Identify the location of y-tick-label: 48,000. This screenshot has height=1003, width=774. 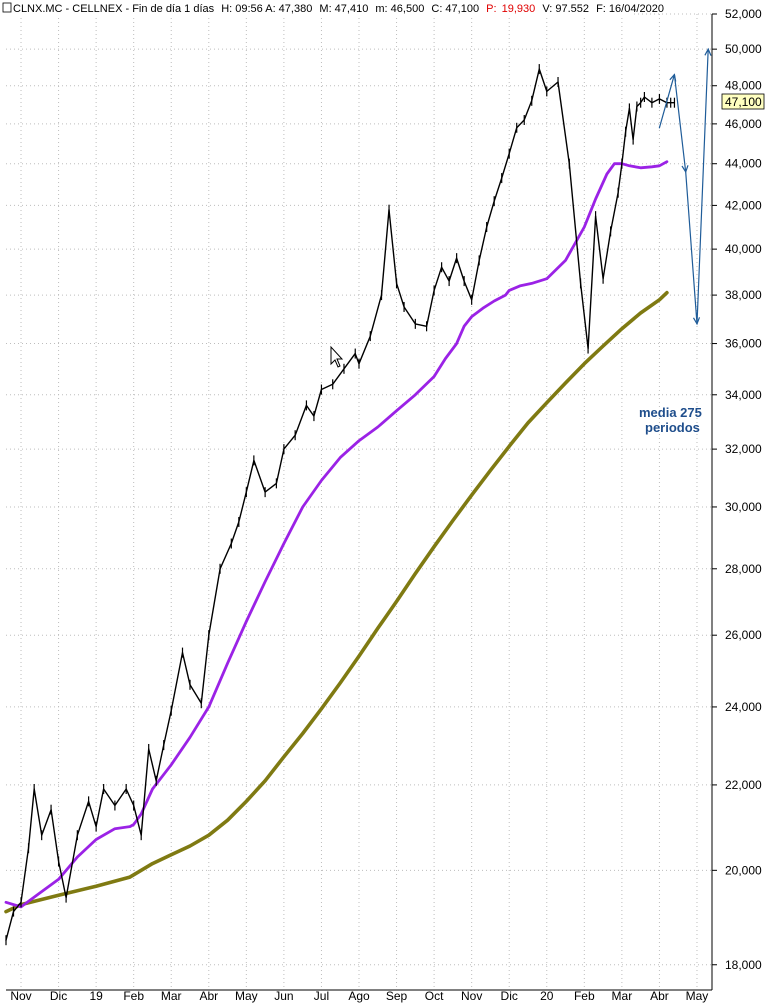
(743, 86).